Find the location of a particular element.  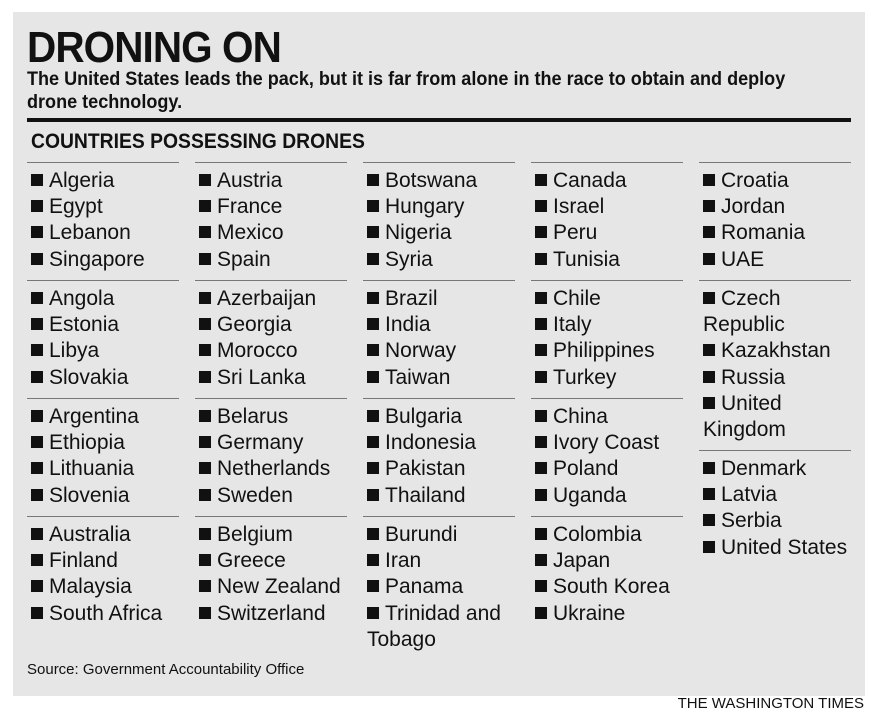

country-entry: Azerbaijan is located at coordinates (275, 299).